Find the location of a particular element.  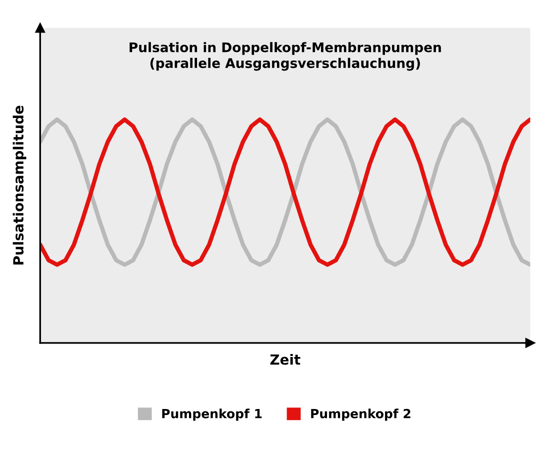

x-axis-title: Zeit is located at coordinates (285, 359).